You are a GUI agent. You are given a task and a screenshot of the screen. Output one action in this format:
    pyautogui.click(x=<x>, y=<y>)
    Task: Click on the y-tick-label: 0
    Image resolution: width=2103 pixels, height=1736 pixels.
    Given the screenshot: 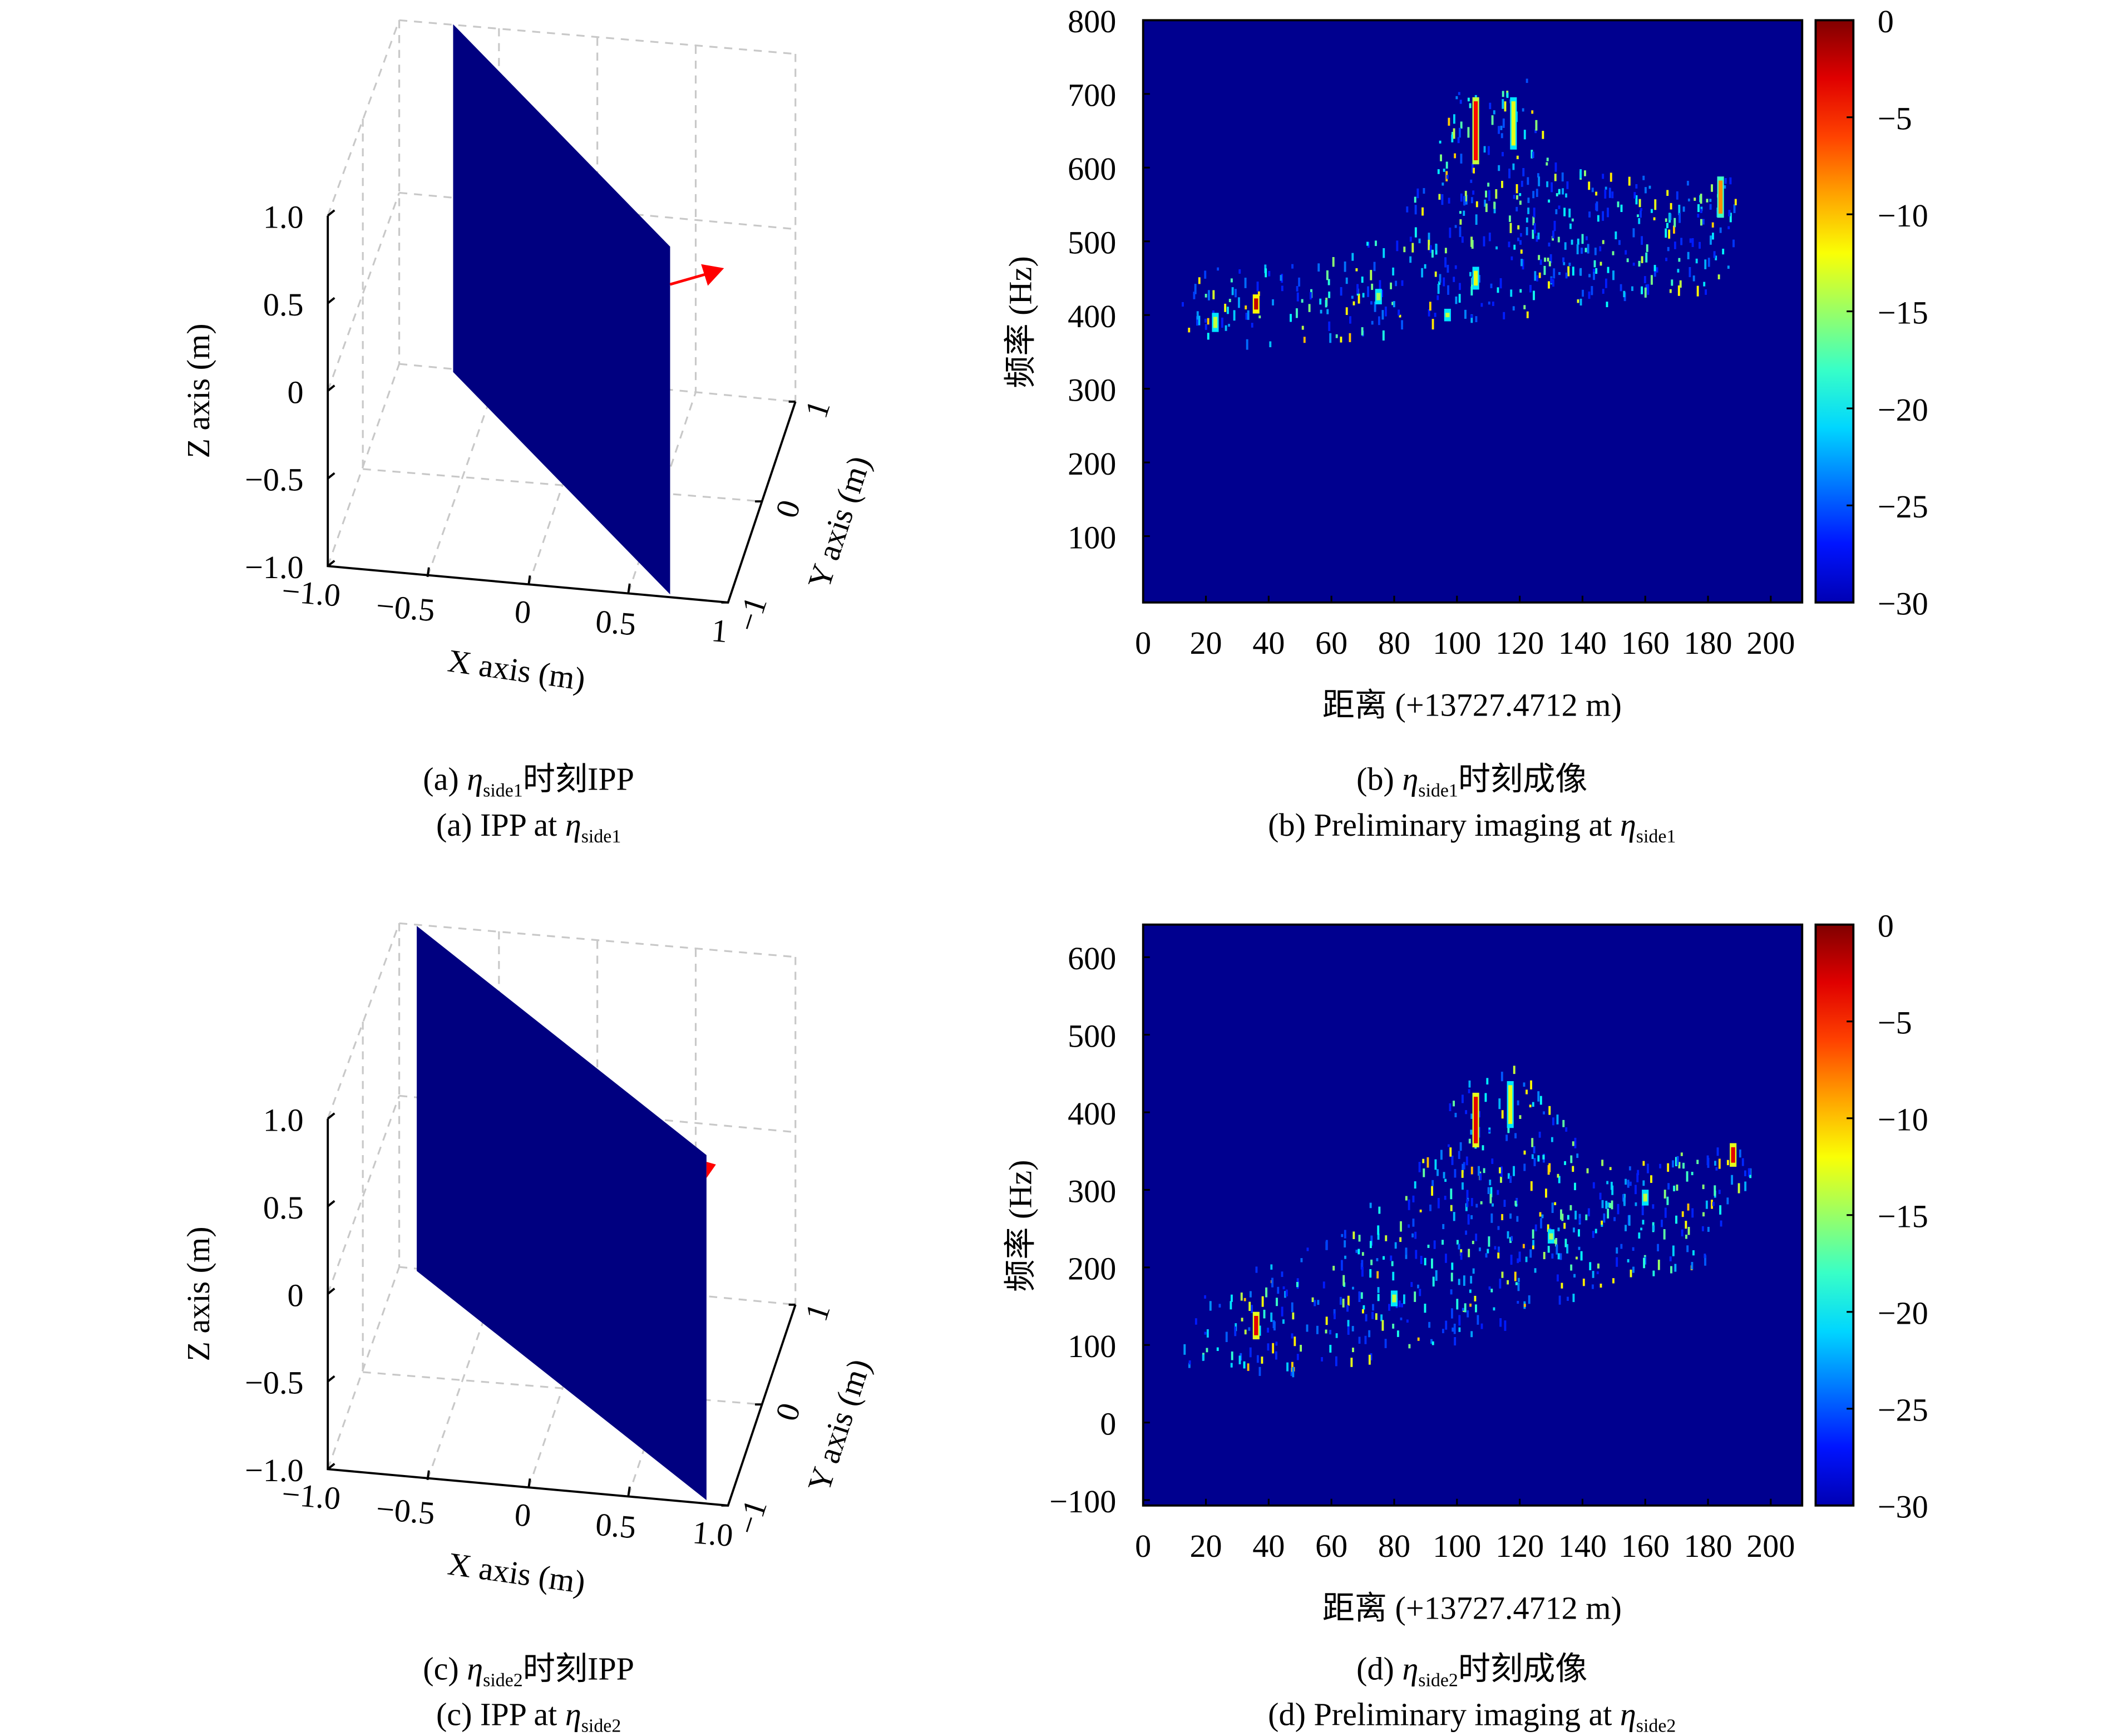 What is the action you would take?
    pyautogui.click(x=1108, y=1424)
    